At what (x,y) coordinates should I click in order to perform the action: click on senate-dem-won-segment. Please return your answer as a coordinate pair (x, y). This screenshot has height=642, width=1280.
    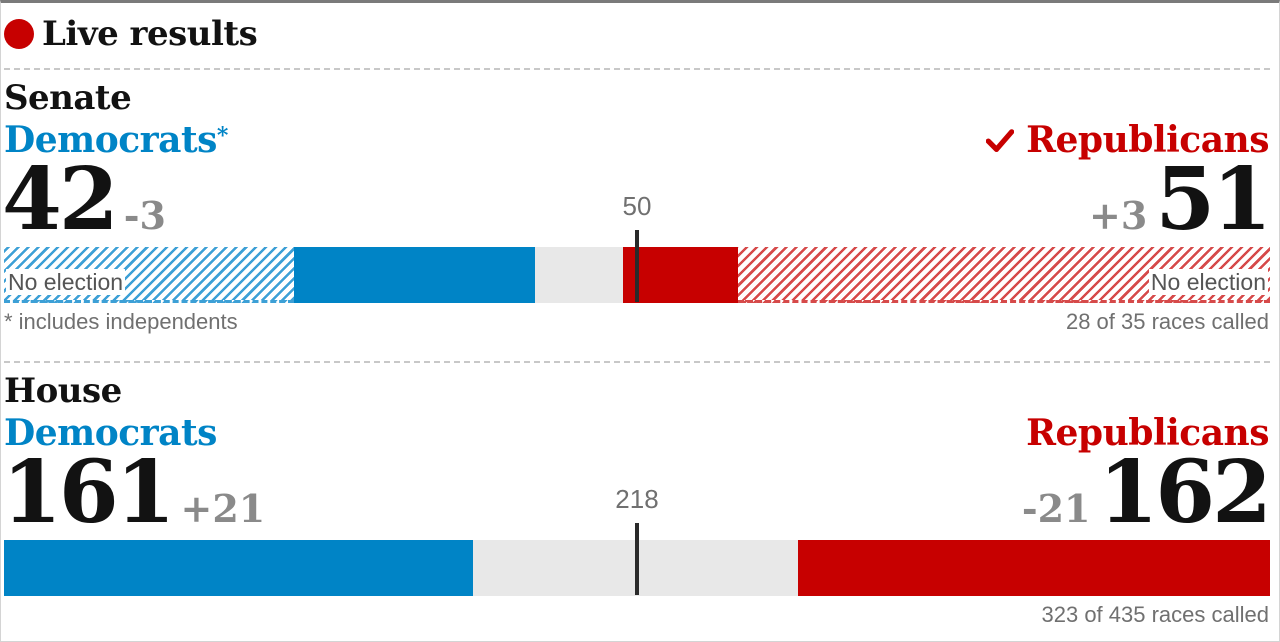
    Looking at the image, I should click on (414, 275).